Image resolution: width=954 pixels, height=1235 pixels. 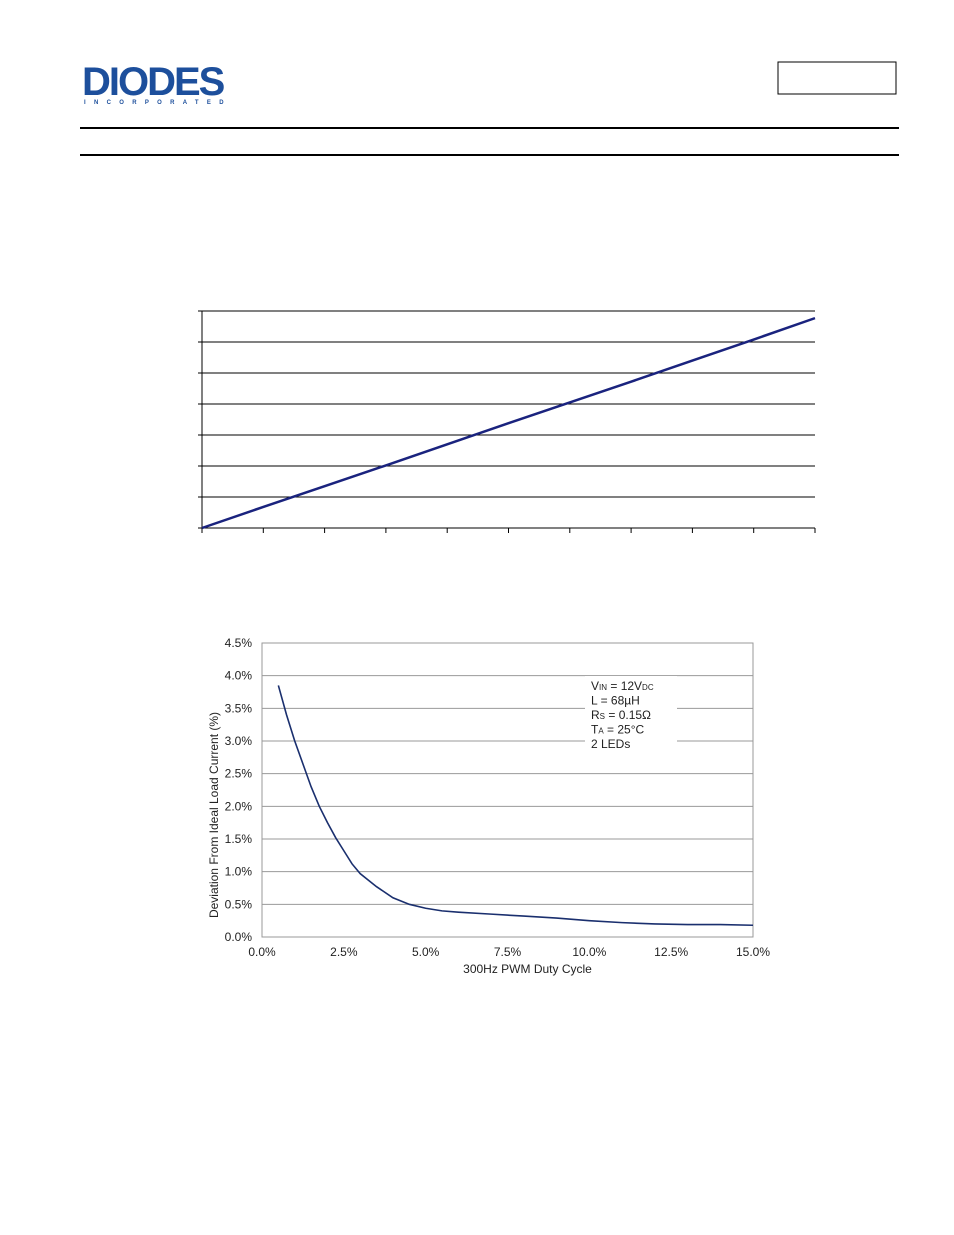 I want to click on annotation-part: = 12V, so click(x=624, y=686).